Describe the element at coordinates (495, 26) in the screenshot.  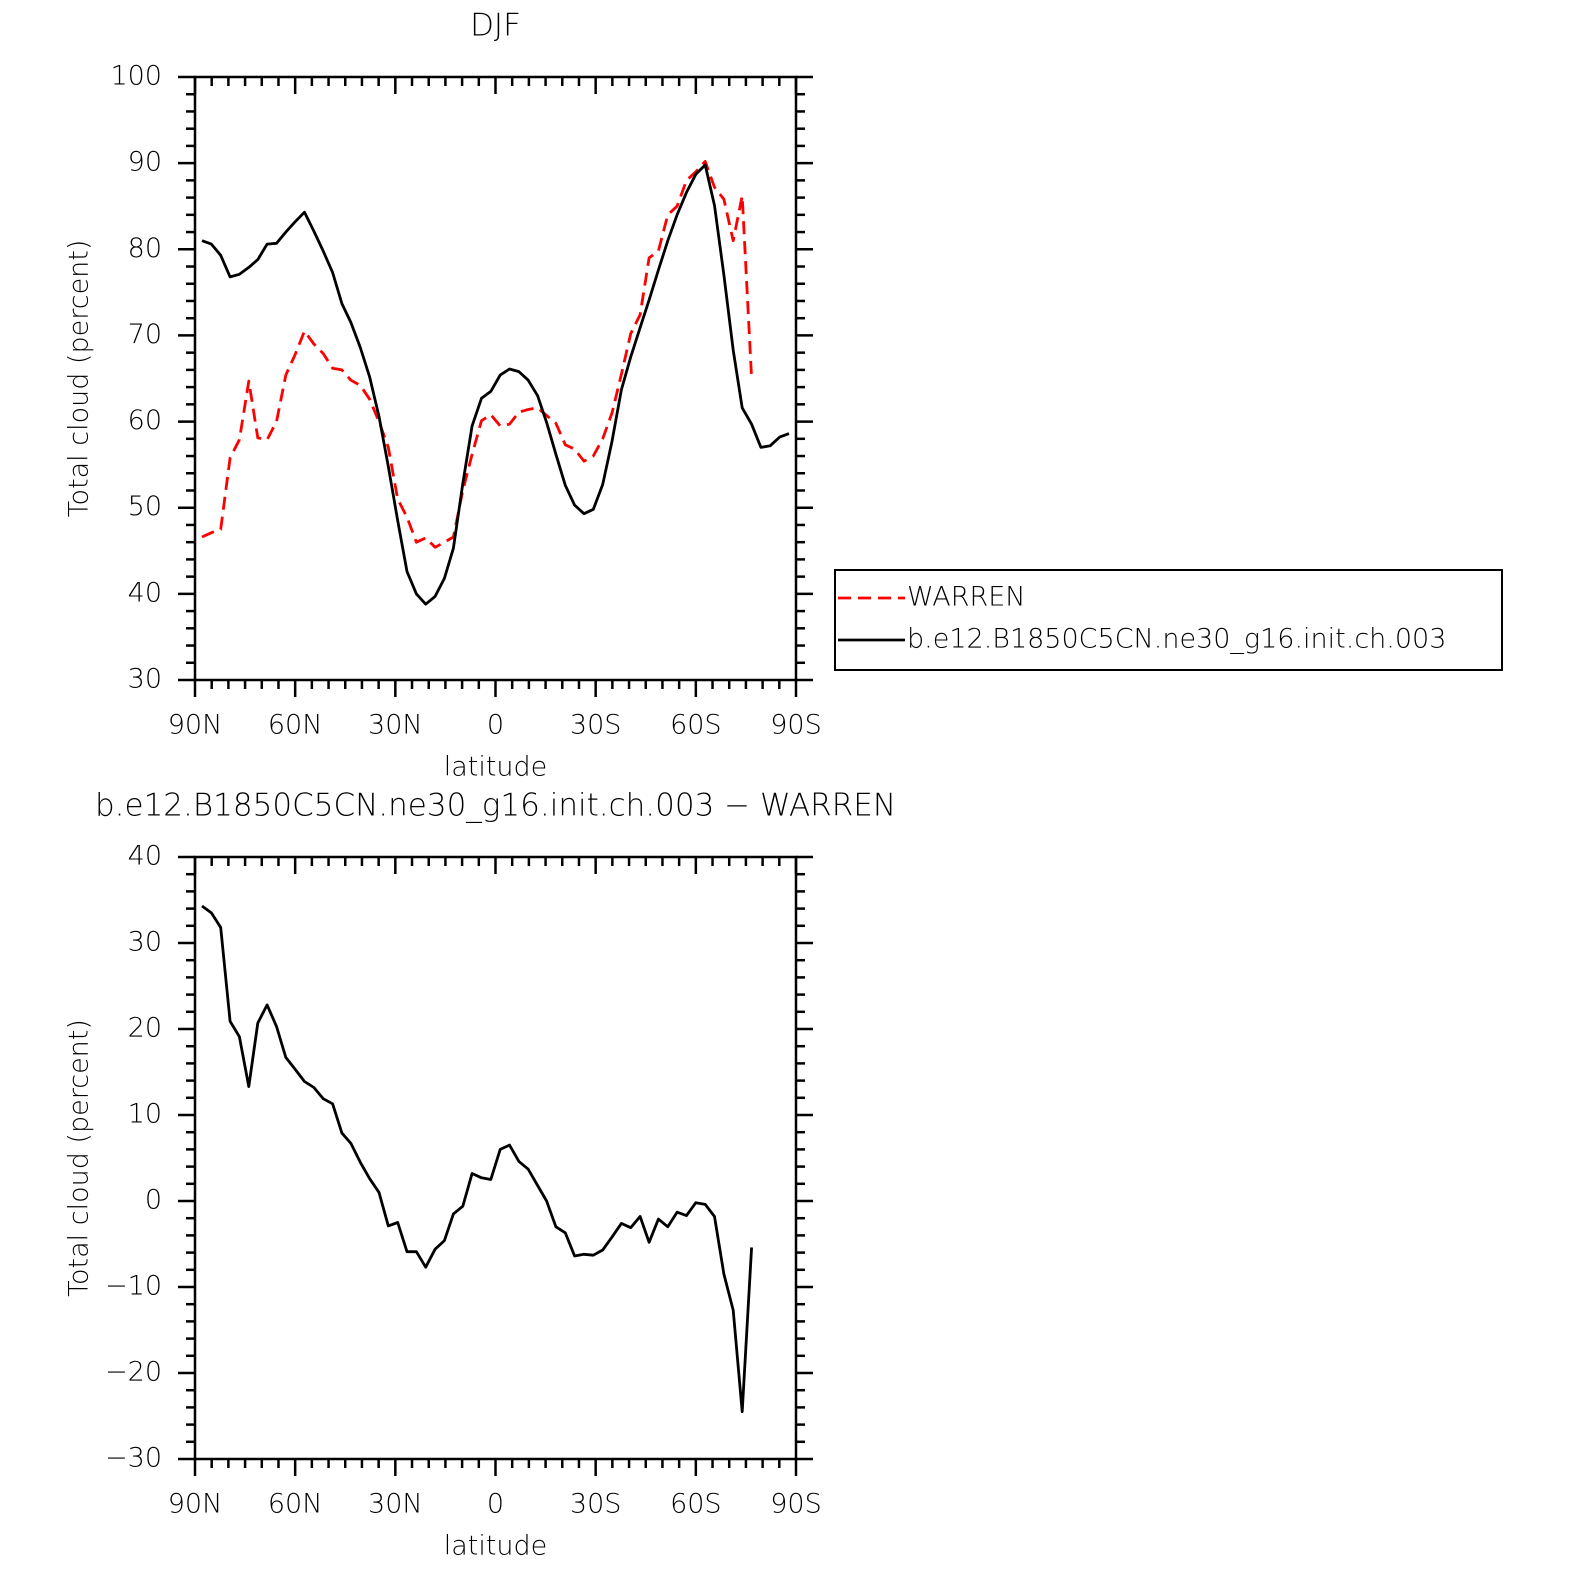
I see `chart-title: DJF` at that location.